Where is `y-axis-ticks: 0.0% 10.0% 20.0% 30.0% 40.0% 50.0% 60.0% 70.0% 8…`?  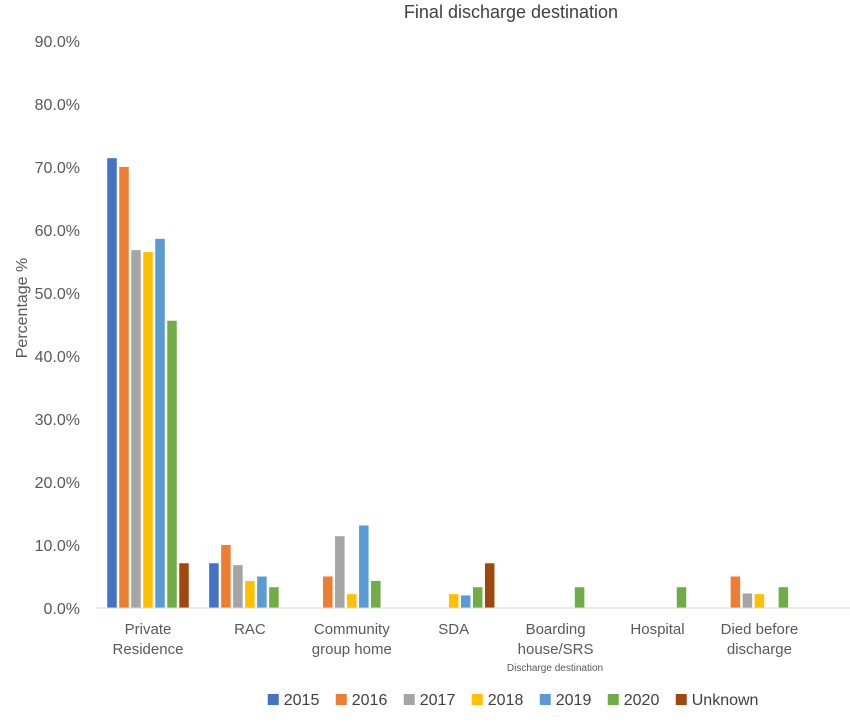 y-axis-ticks: 0.0% 10.0% 20.0% 30.0% 40.0% 50.0% 60.0% 70.0% 8… is located at coordinates (57, 326).